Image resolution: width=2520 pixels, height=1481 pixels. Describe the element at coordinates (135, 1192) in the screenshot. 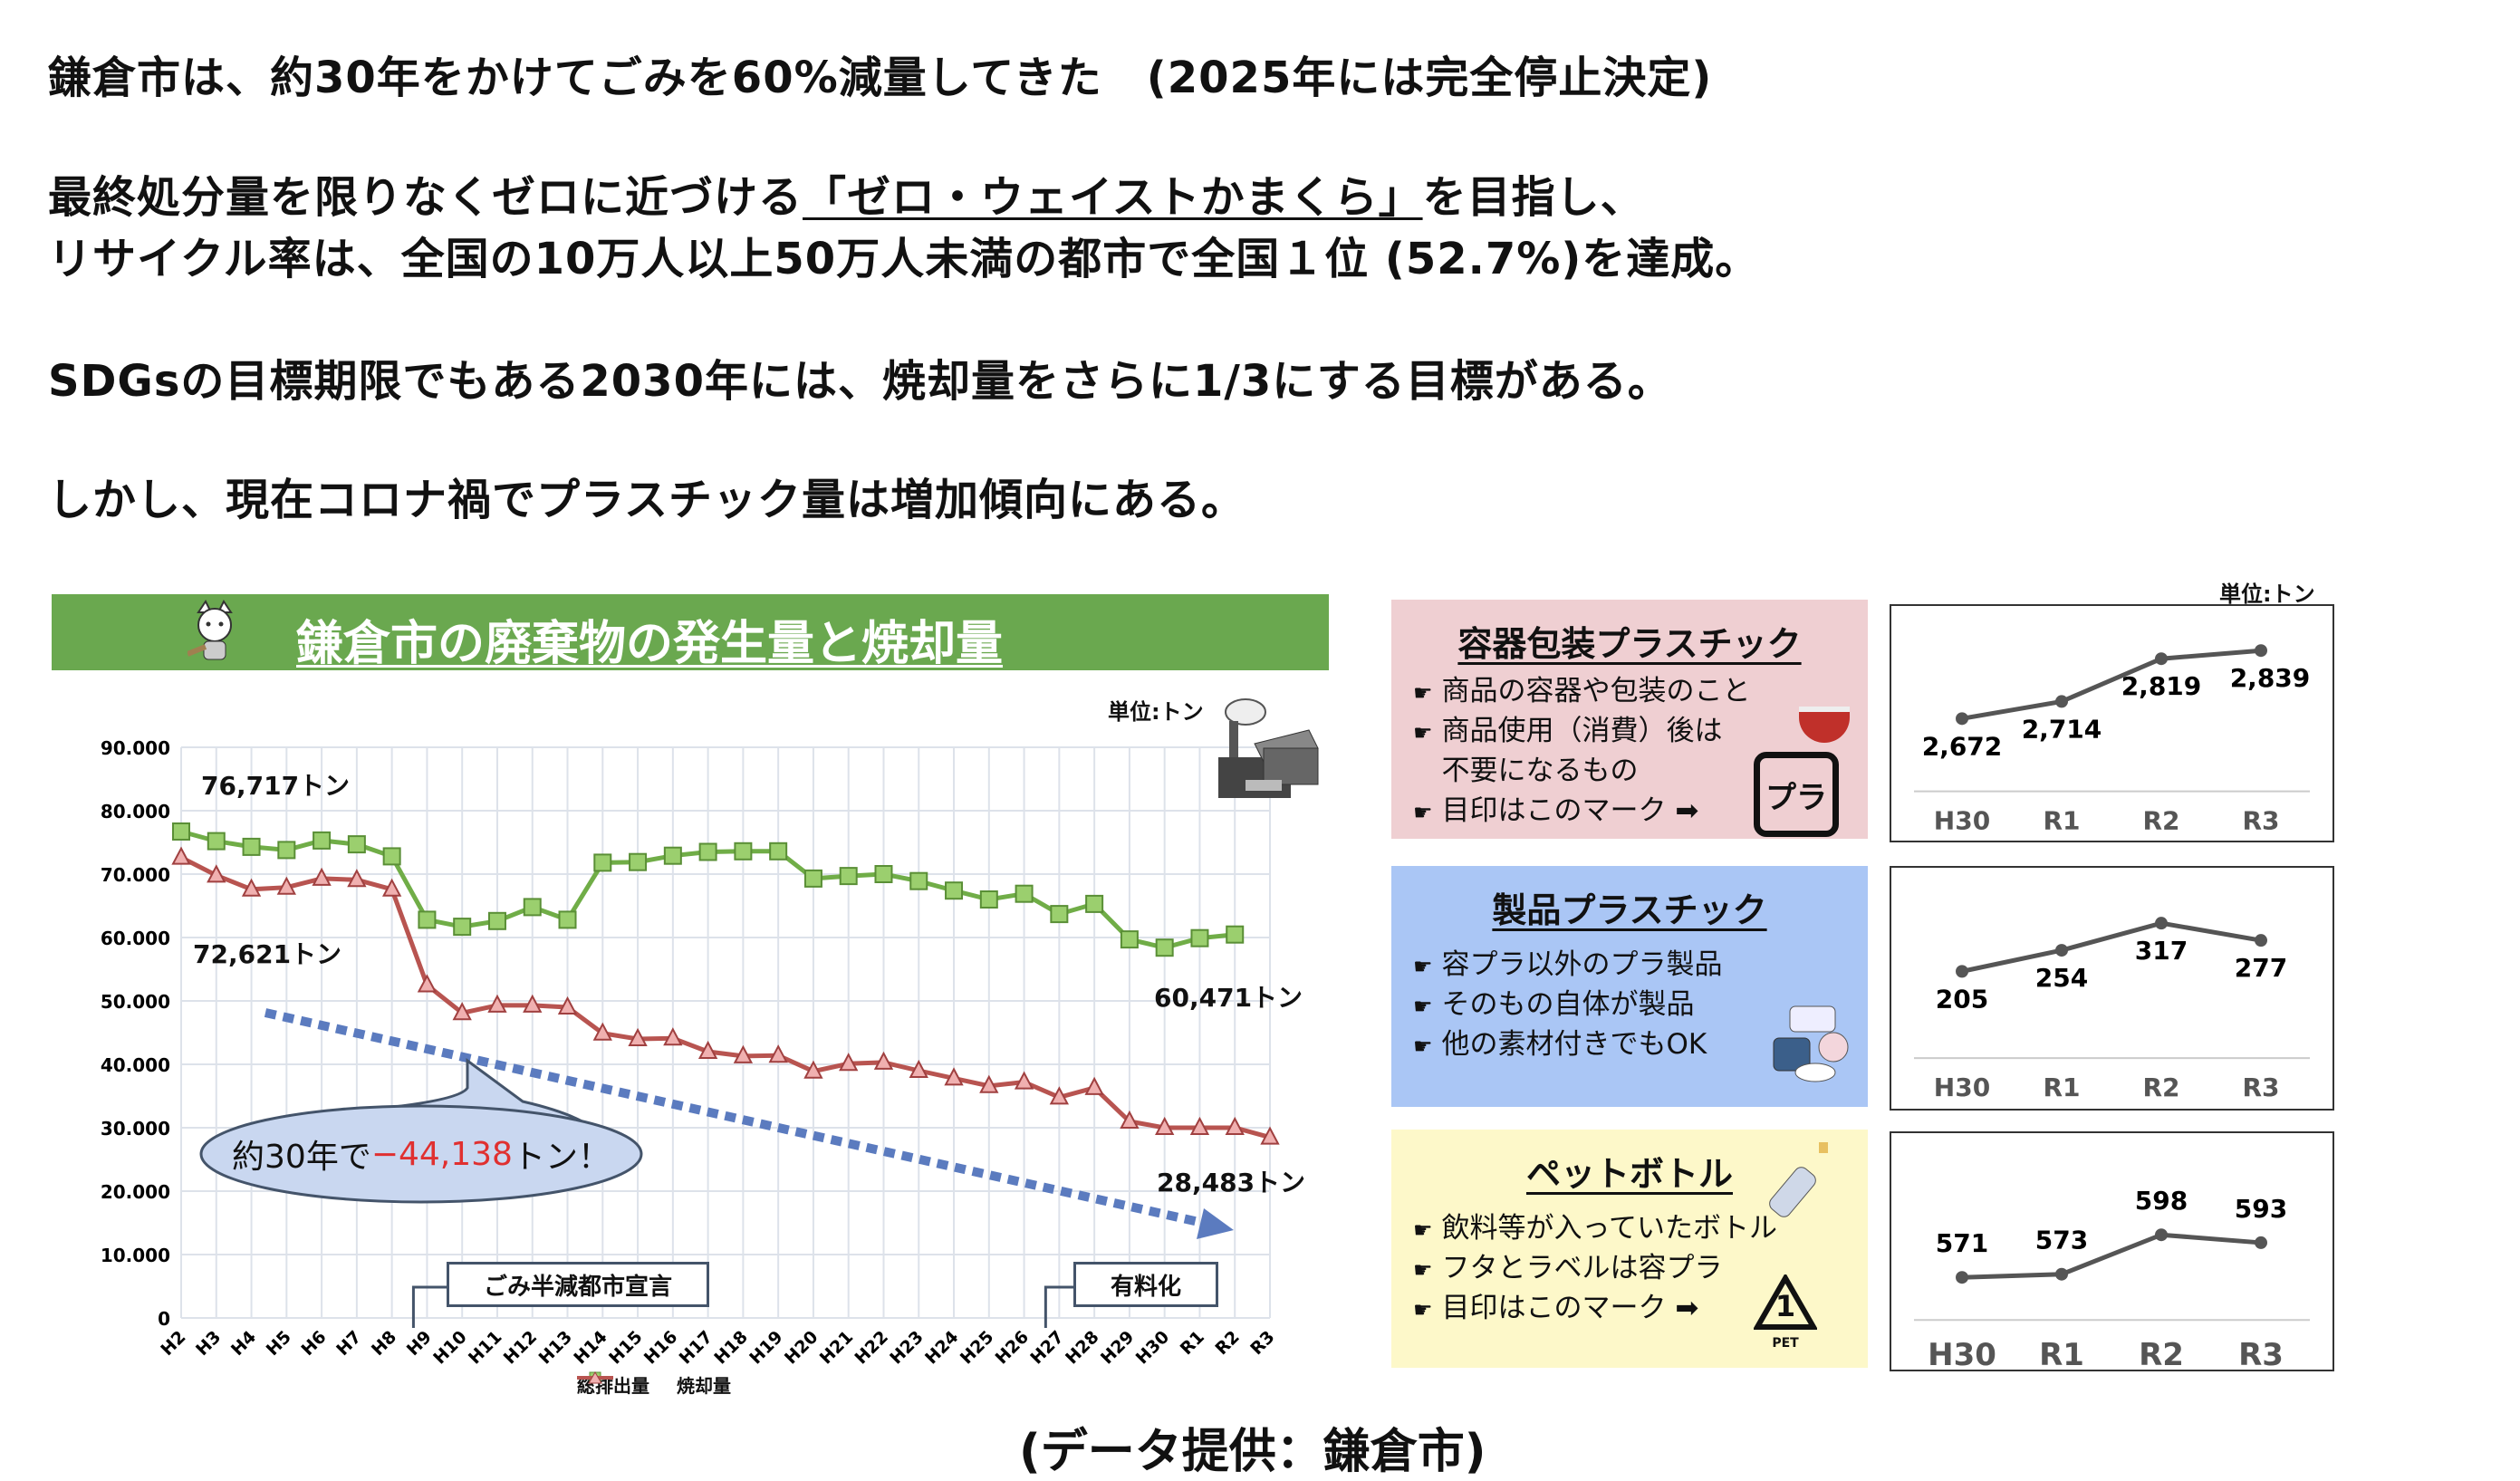

I see `y-tick-label: 20.000` at that location.